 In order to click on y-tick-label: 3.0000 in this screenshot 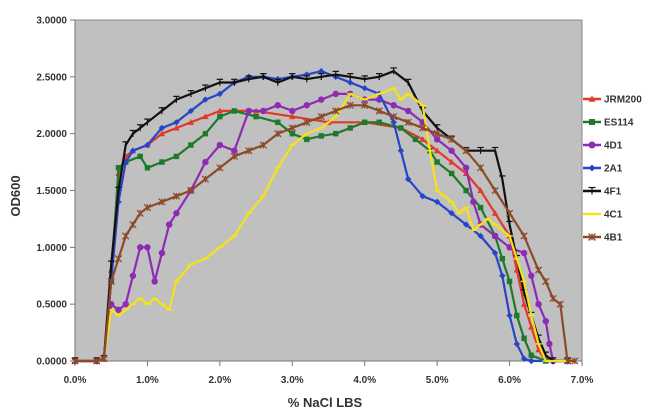, I will do `click(51, 21)`.